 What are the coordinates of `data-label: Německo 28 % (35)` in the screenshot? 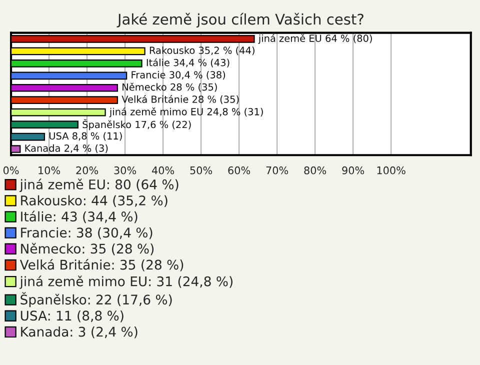 It's located at (169, 87).